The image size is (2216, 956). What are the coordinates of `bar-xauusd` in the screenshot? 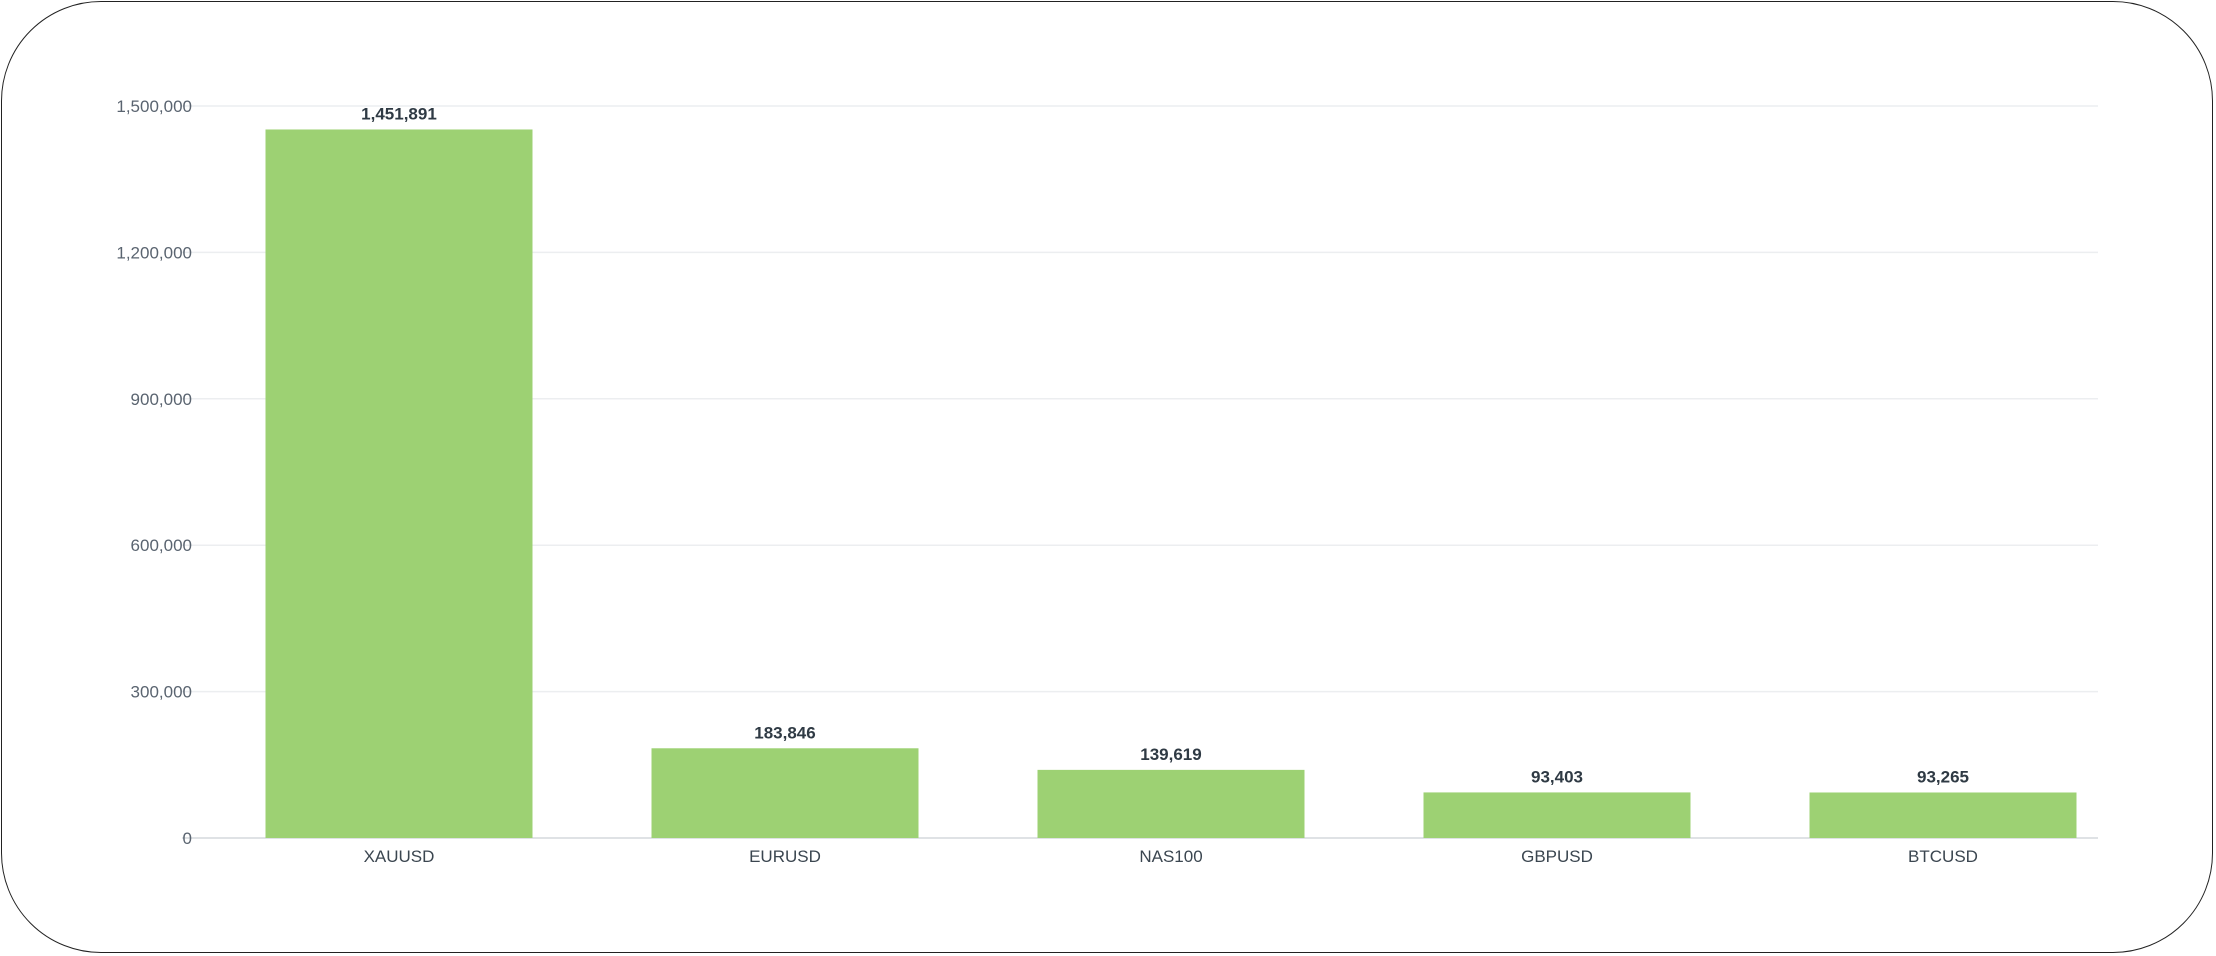 It's located at (399, 484).